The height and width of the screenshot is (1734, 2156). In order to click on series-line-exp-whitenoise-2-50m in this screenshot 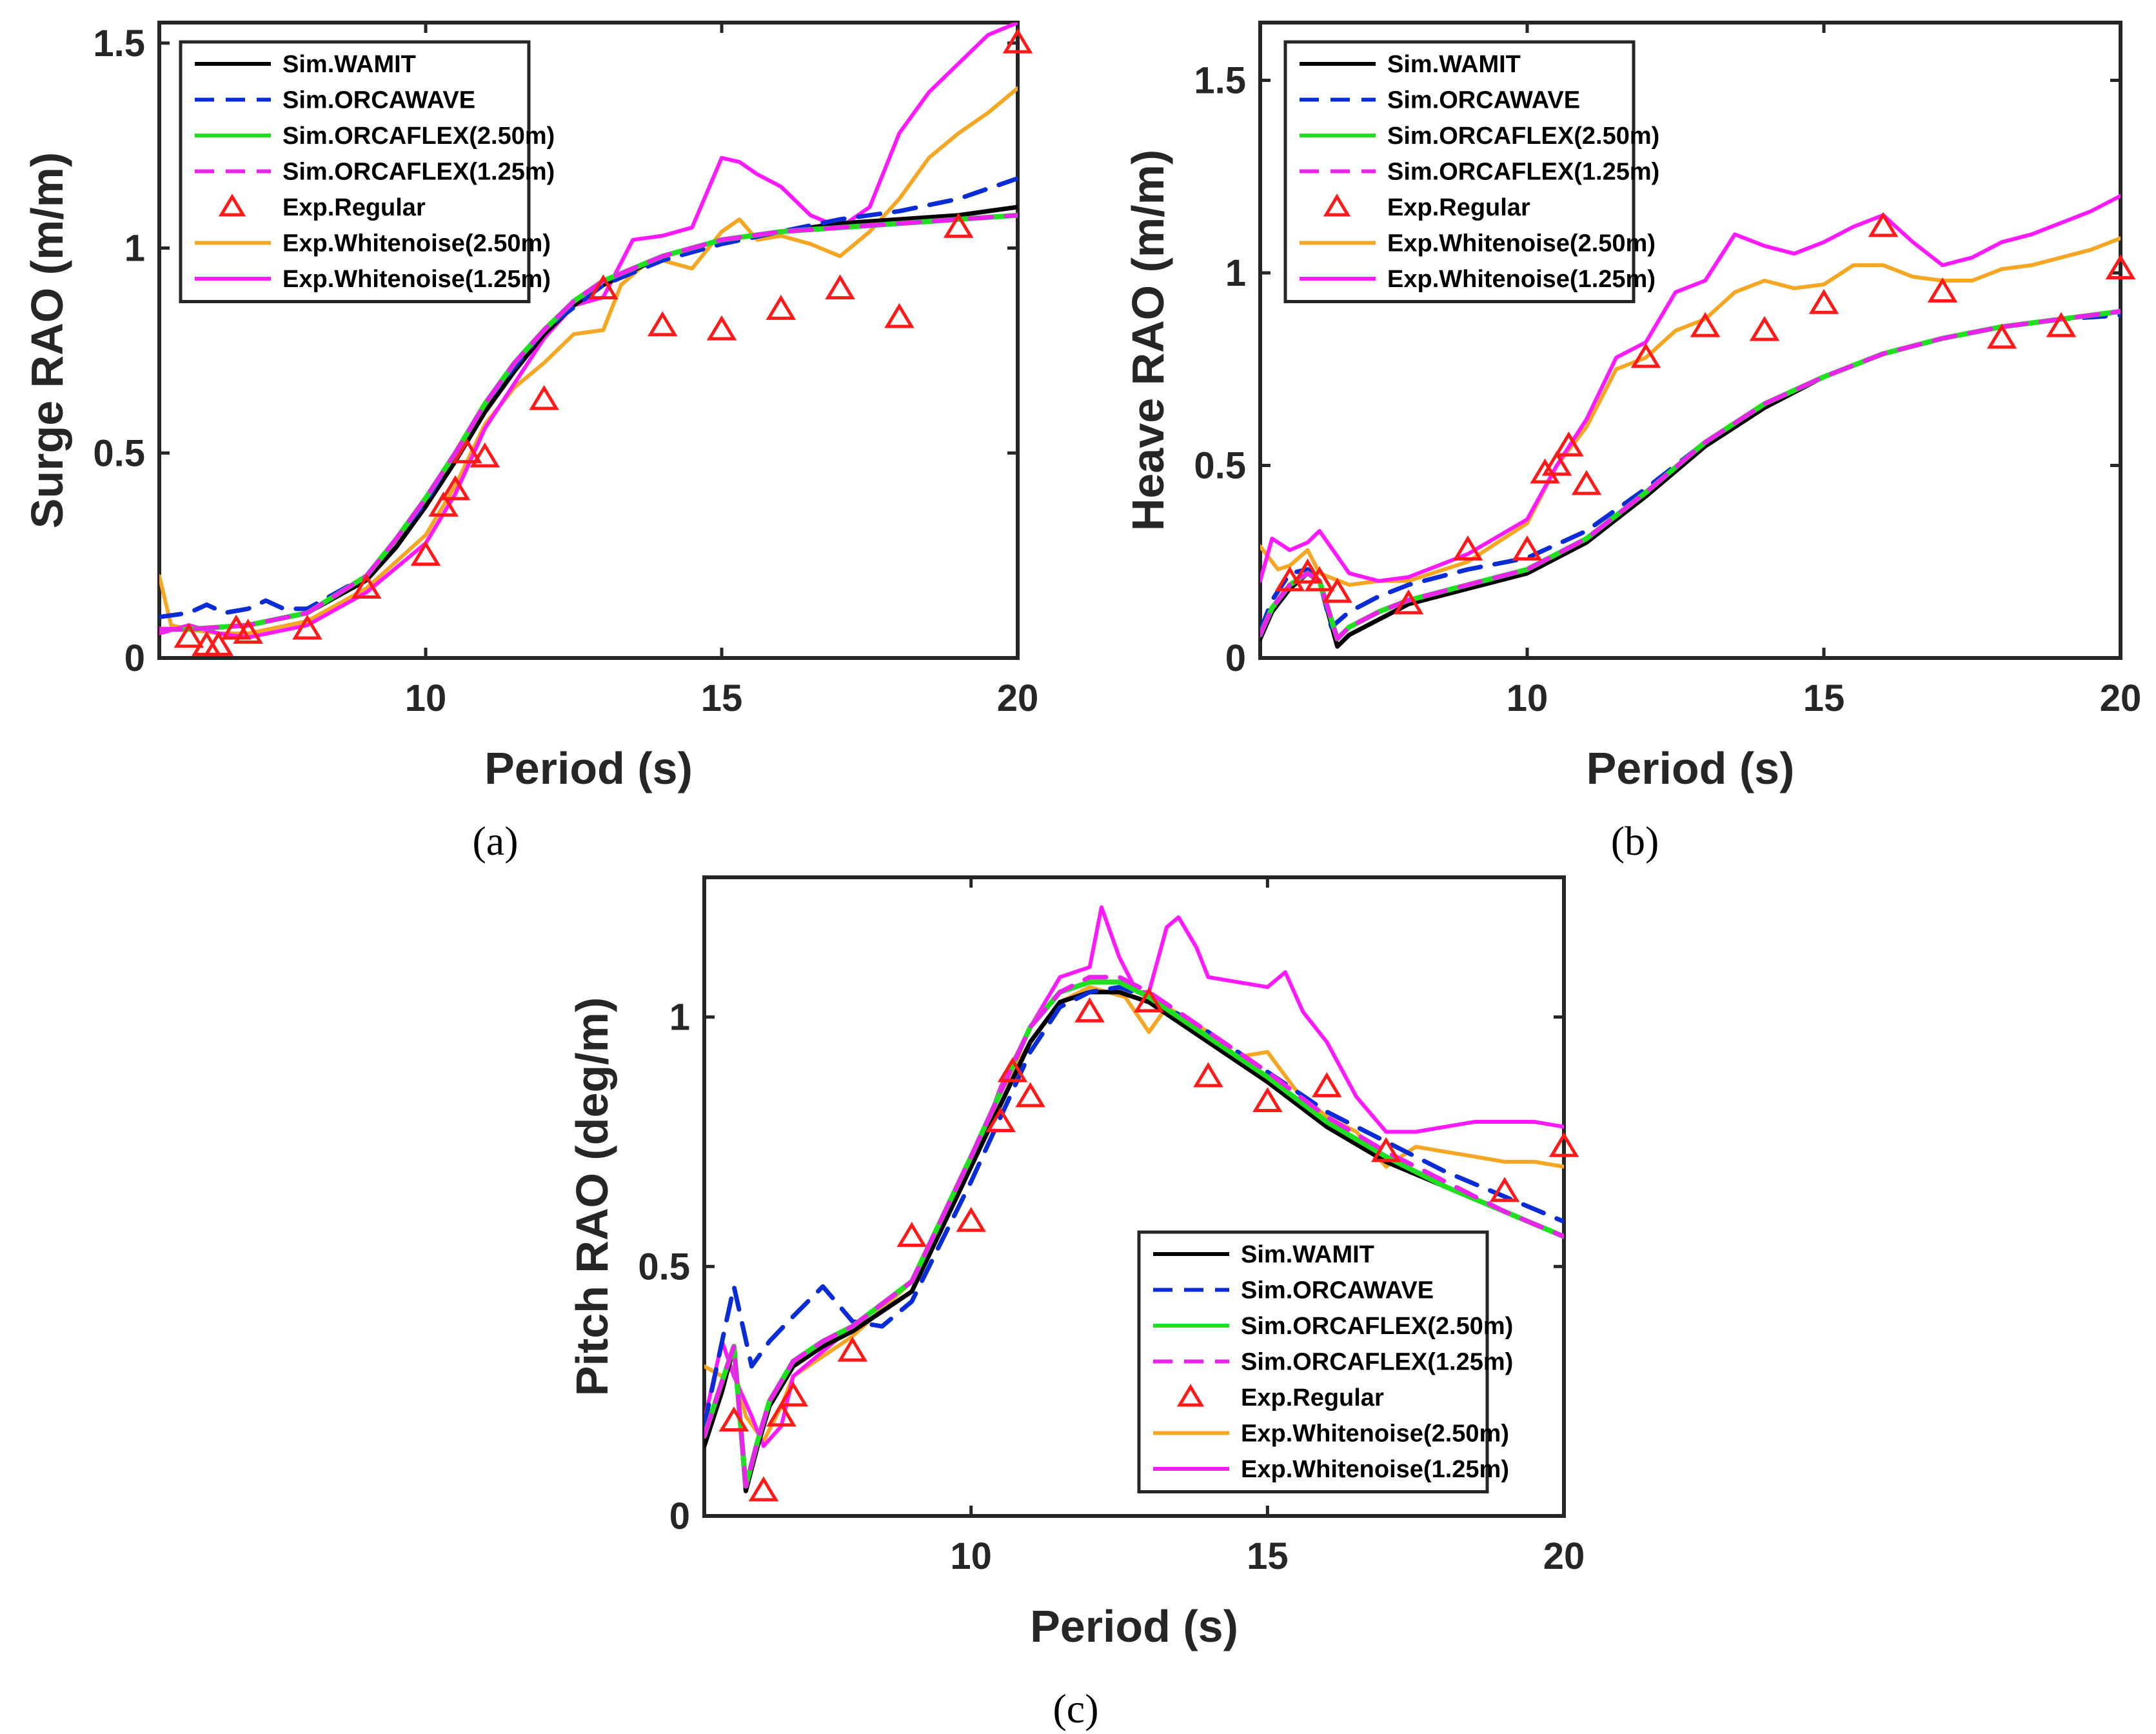, I will do `click(1690, 411)`.